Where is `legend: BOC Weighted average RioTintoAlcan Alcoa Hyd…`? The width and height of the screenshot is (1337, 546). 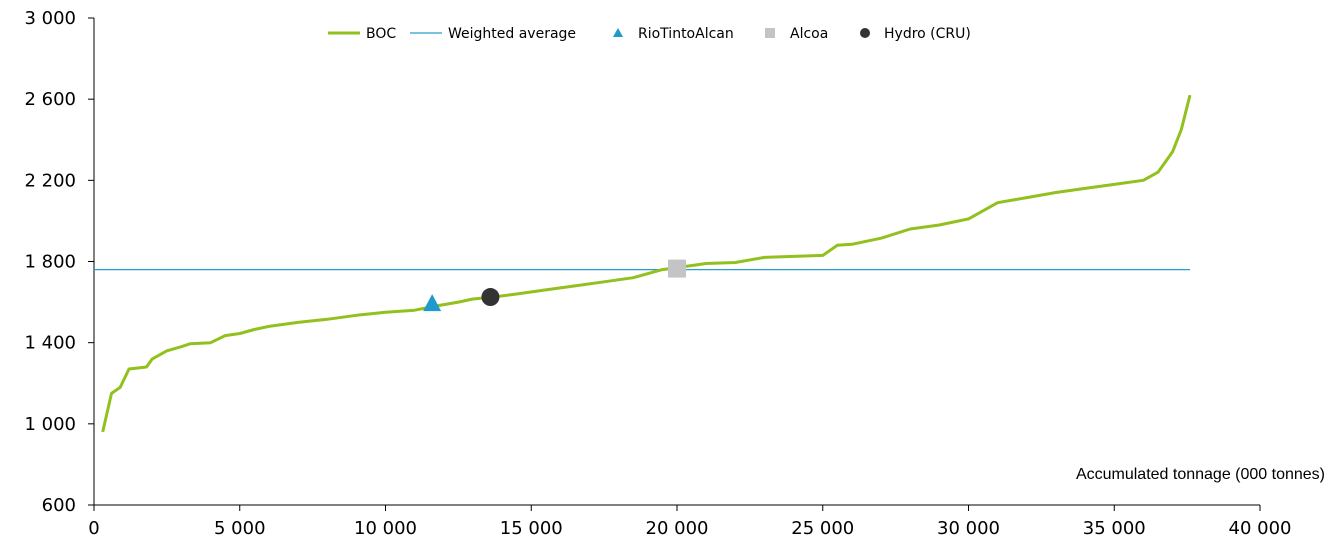 legend: BOC Weighted average RioTintoAlcan Alcoa Hyd… is located at coordinates (649, 34).